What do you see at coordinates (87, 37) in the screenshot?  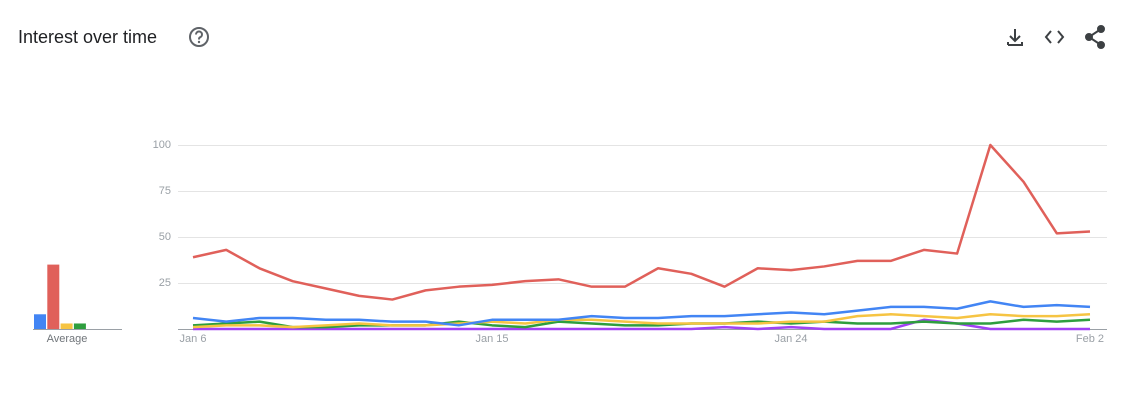 I see `chart-title: Interest over time` at bounding box center [87, 37].